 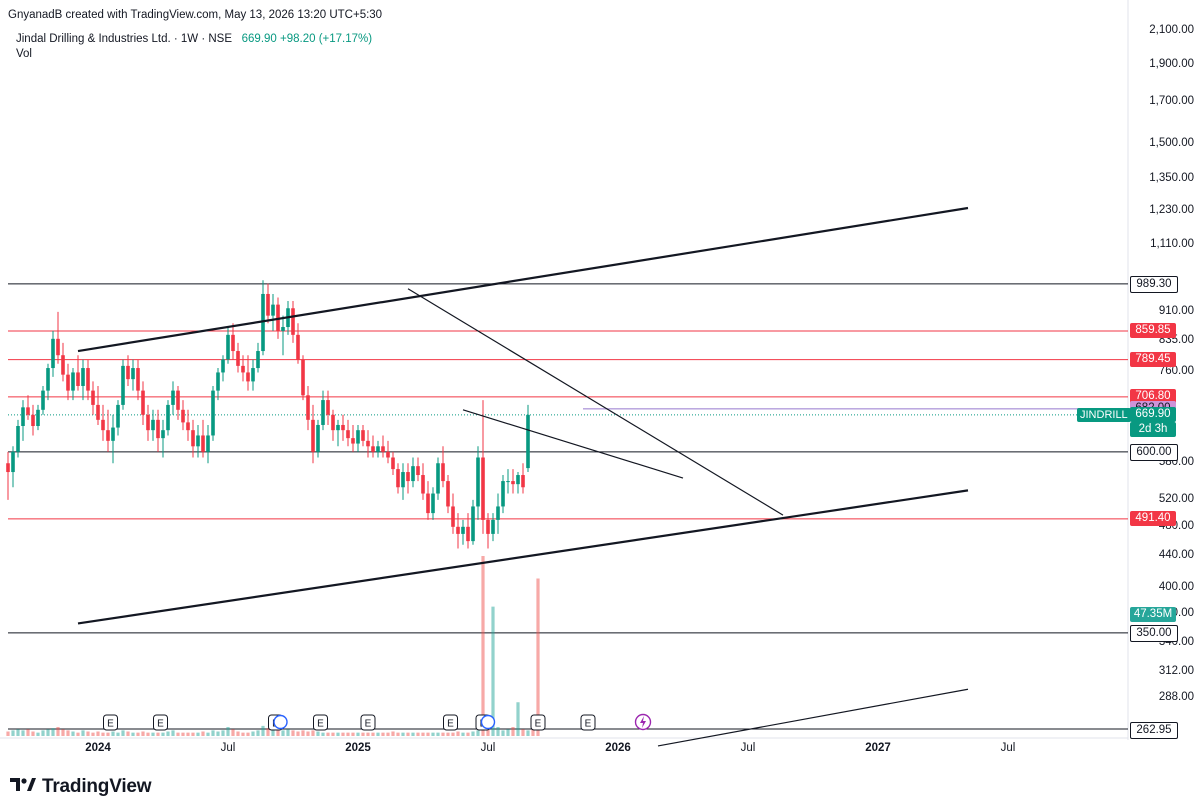 I want to click on price-tick-label: 910.00, so click(x=1176, y=310).